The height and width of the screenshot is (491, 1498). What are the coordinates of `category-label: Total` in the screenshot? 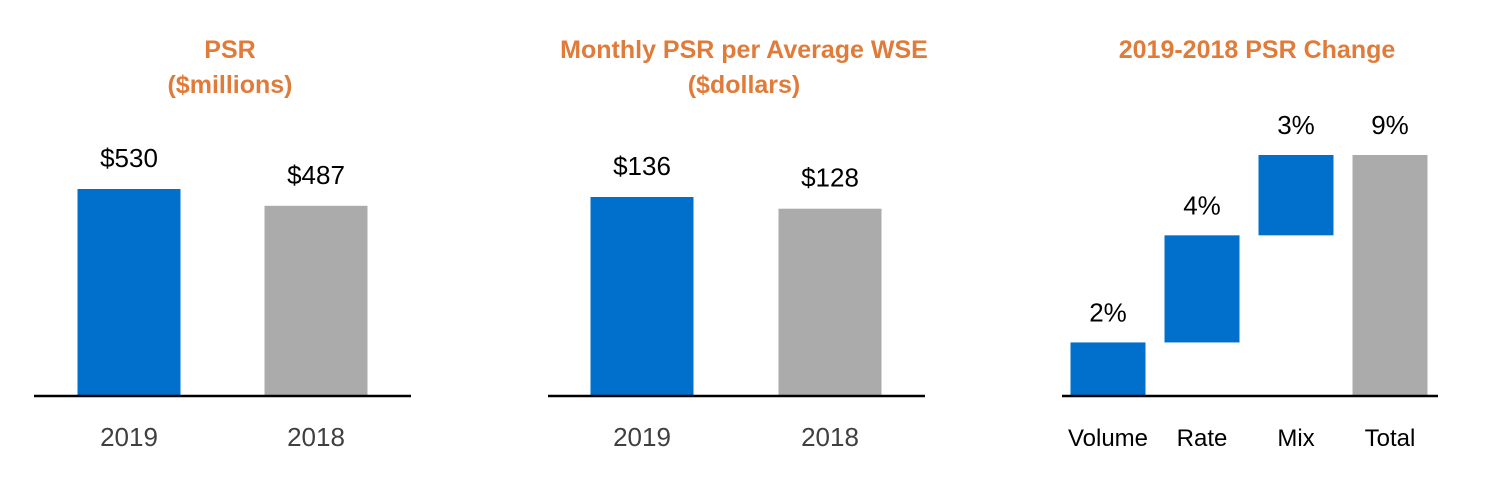 It's located at (1390, 438).